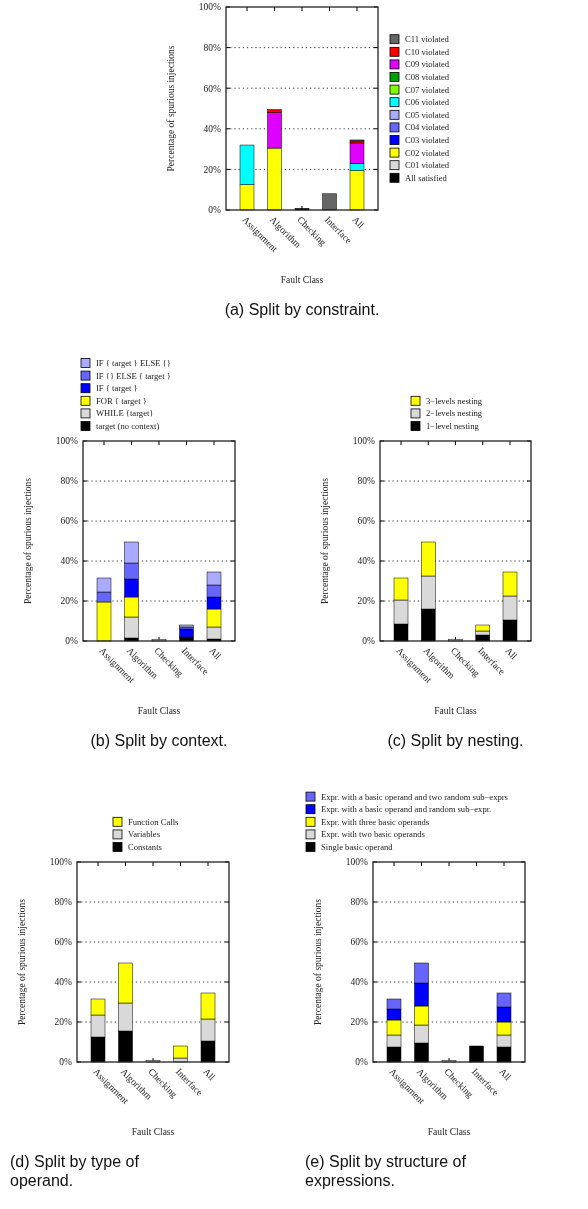  Describe the element at coordinates (302, 309) in the screenshot. I see `text: (a) Split by constraint.` at that location.